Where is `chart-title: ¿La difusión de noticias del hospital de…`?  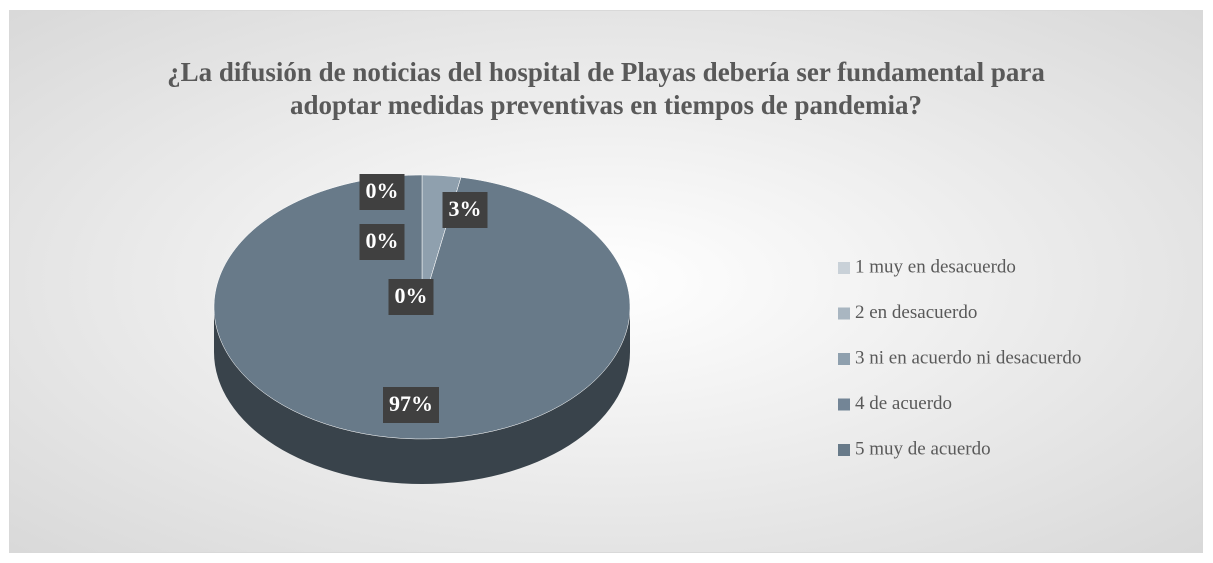
chart-title: ¿La difusión de noticias del hospital de… is located at coordinates (606, 88).